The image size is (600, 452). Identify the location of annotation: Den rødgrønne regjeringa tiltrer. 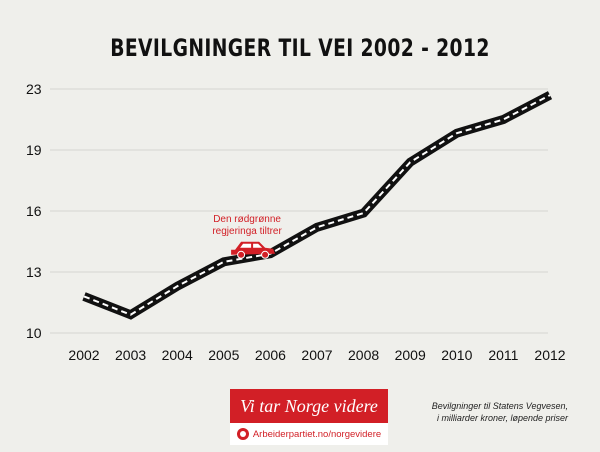
(247, 236).